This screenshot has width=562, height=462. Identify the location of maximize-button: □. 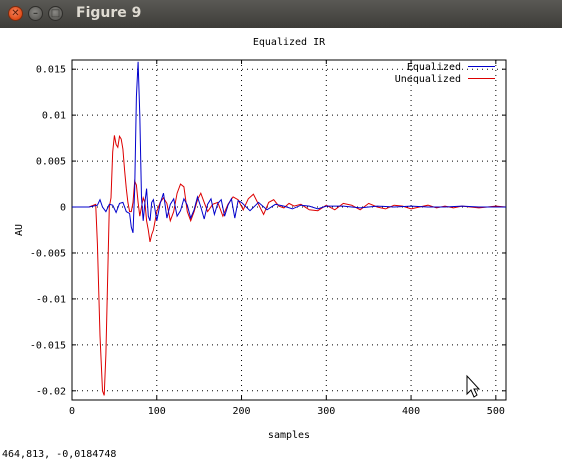
(55, 13).